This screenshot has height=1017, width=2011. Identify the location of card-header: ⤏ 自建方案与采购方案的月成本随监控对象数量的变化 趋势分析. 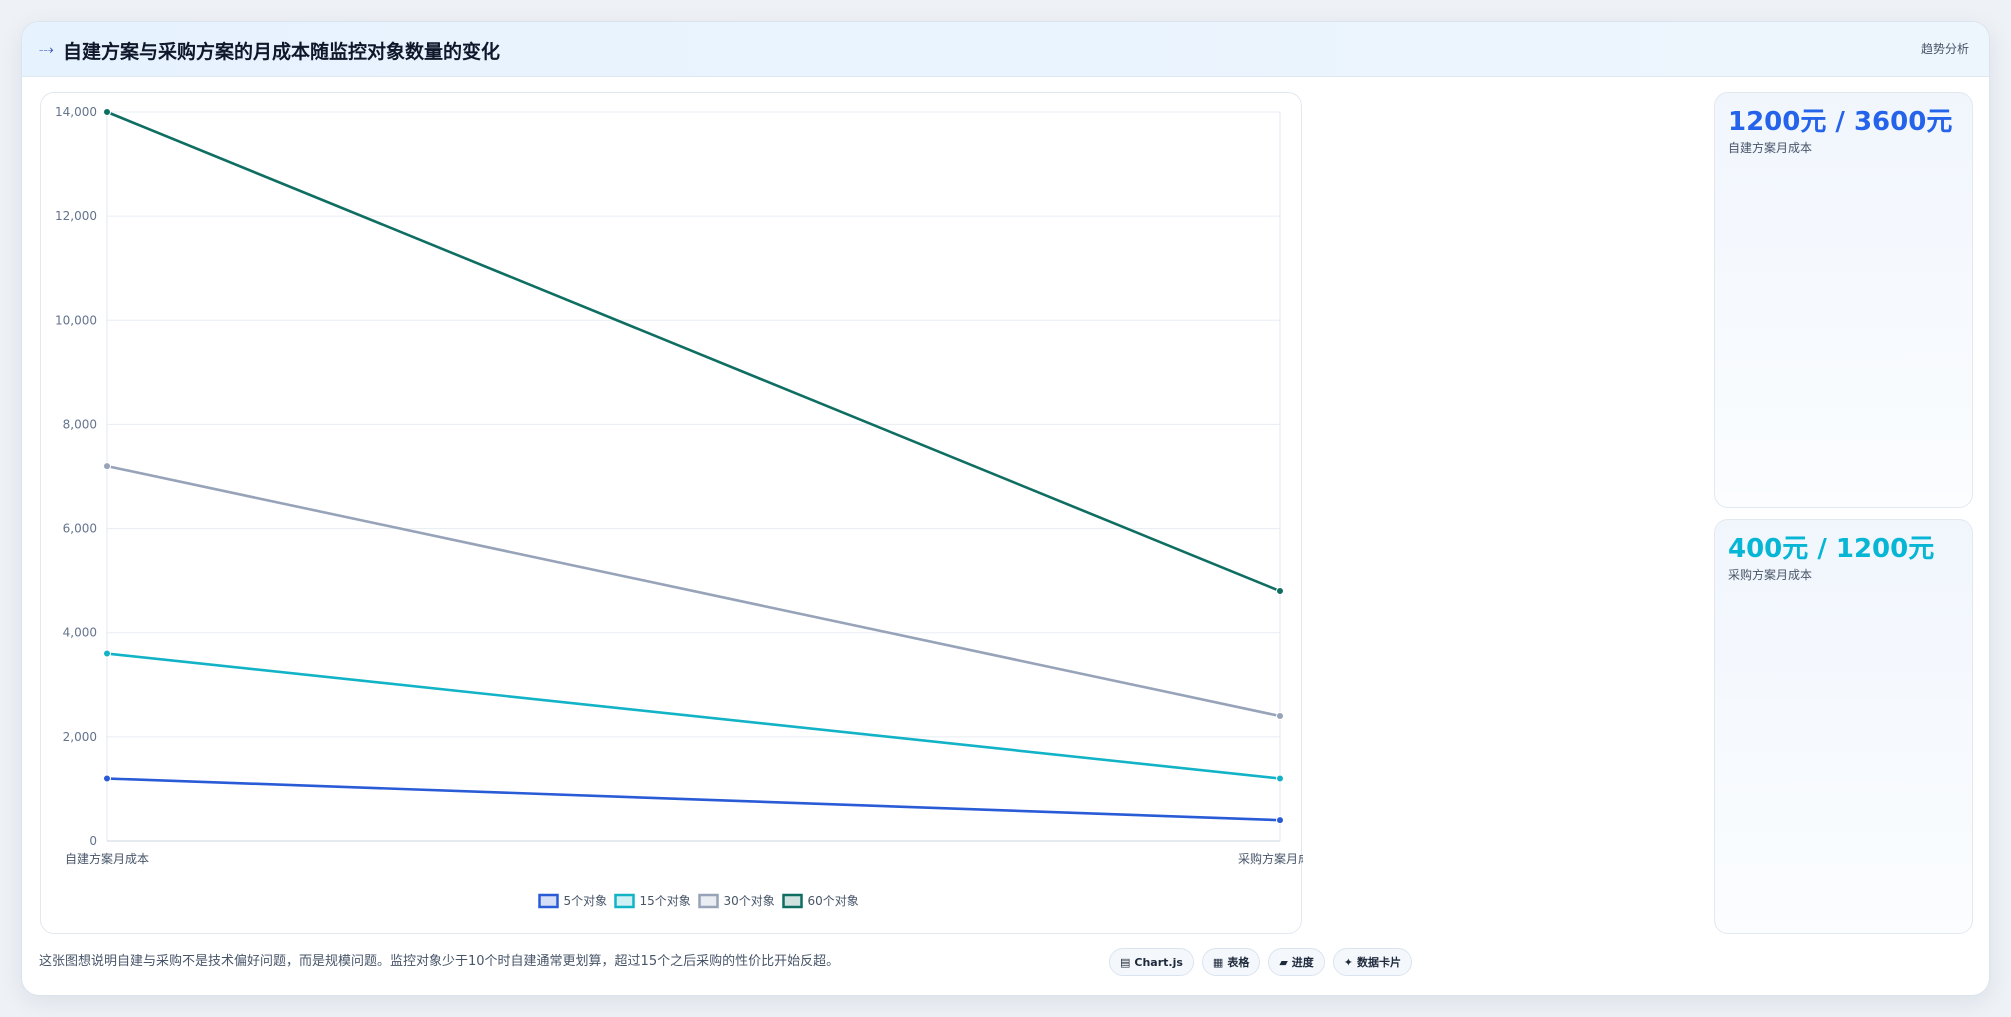
(1005, 49).